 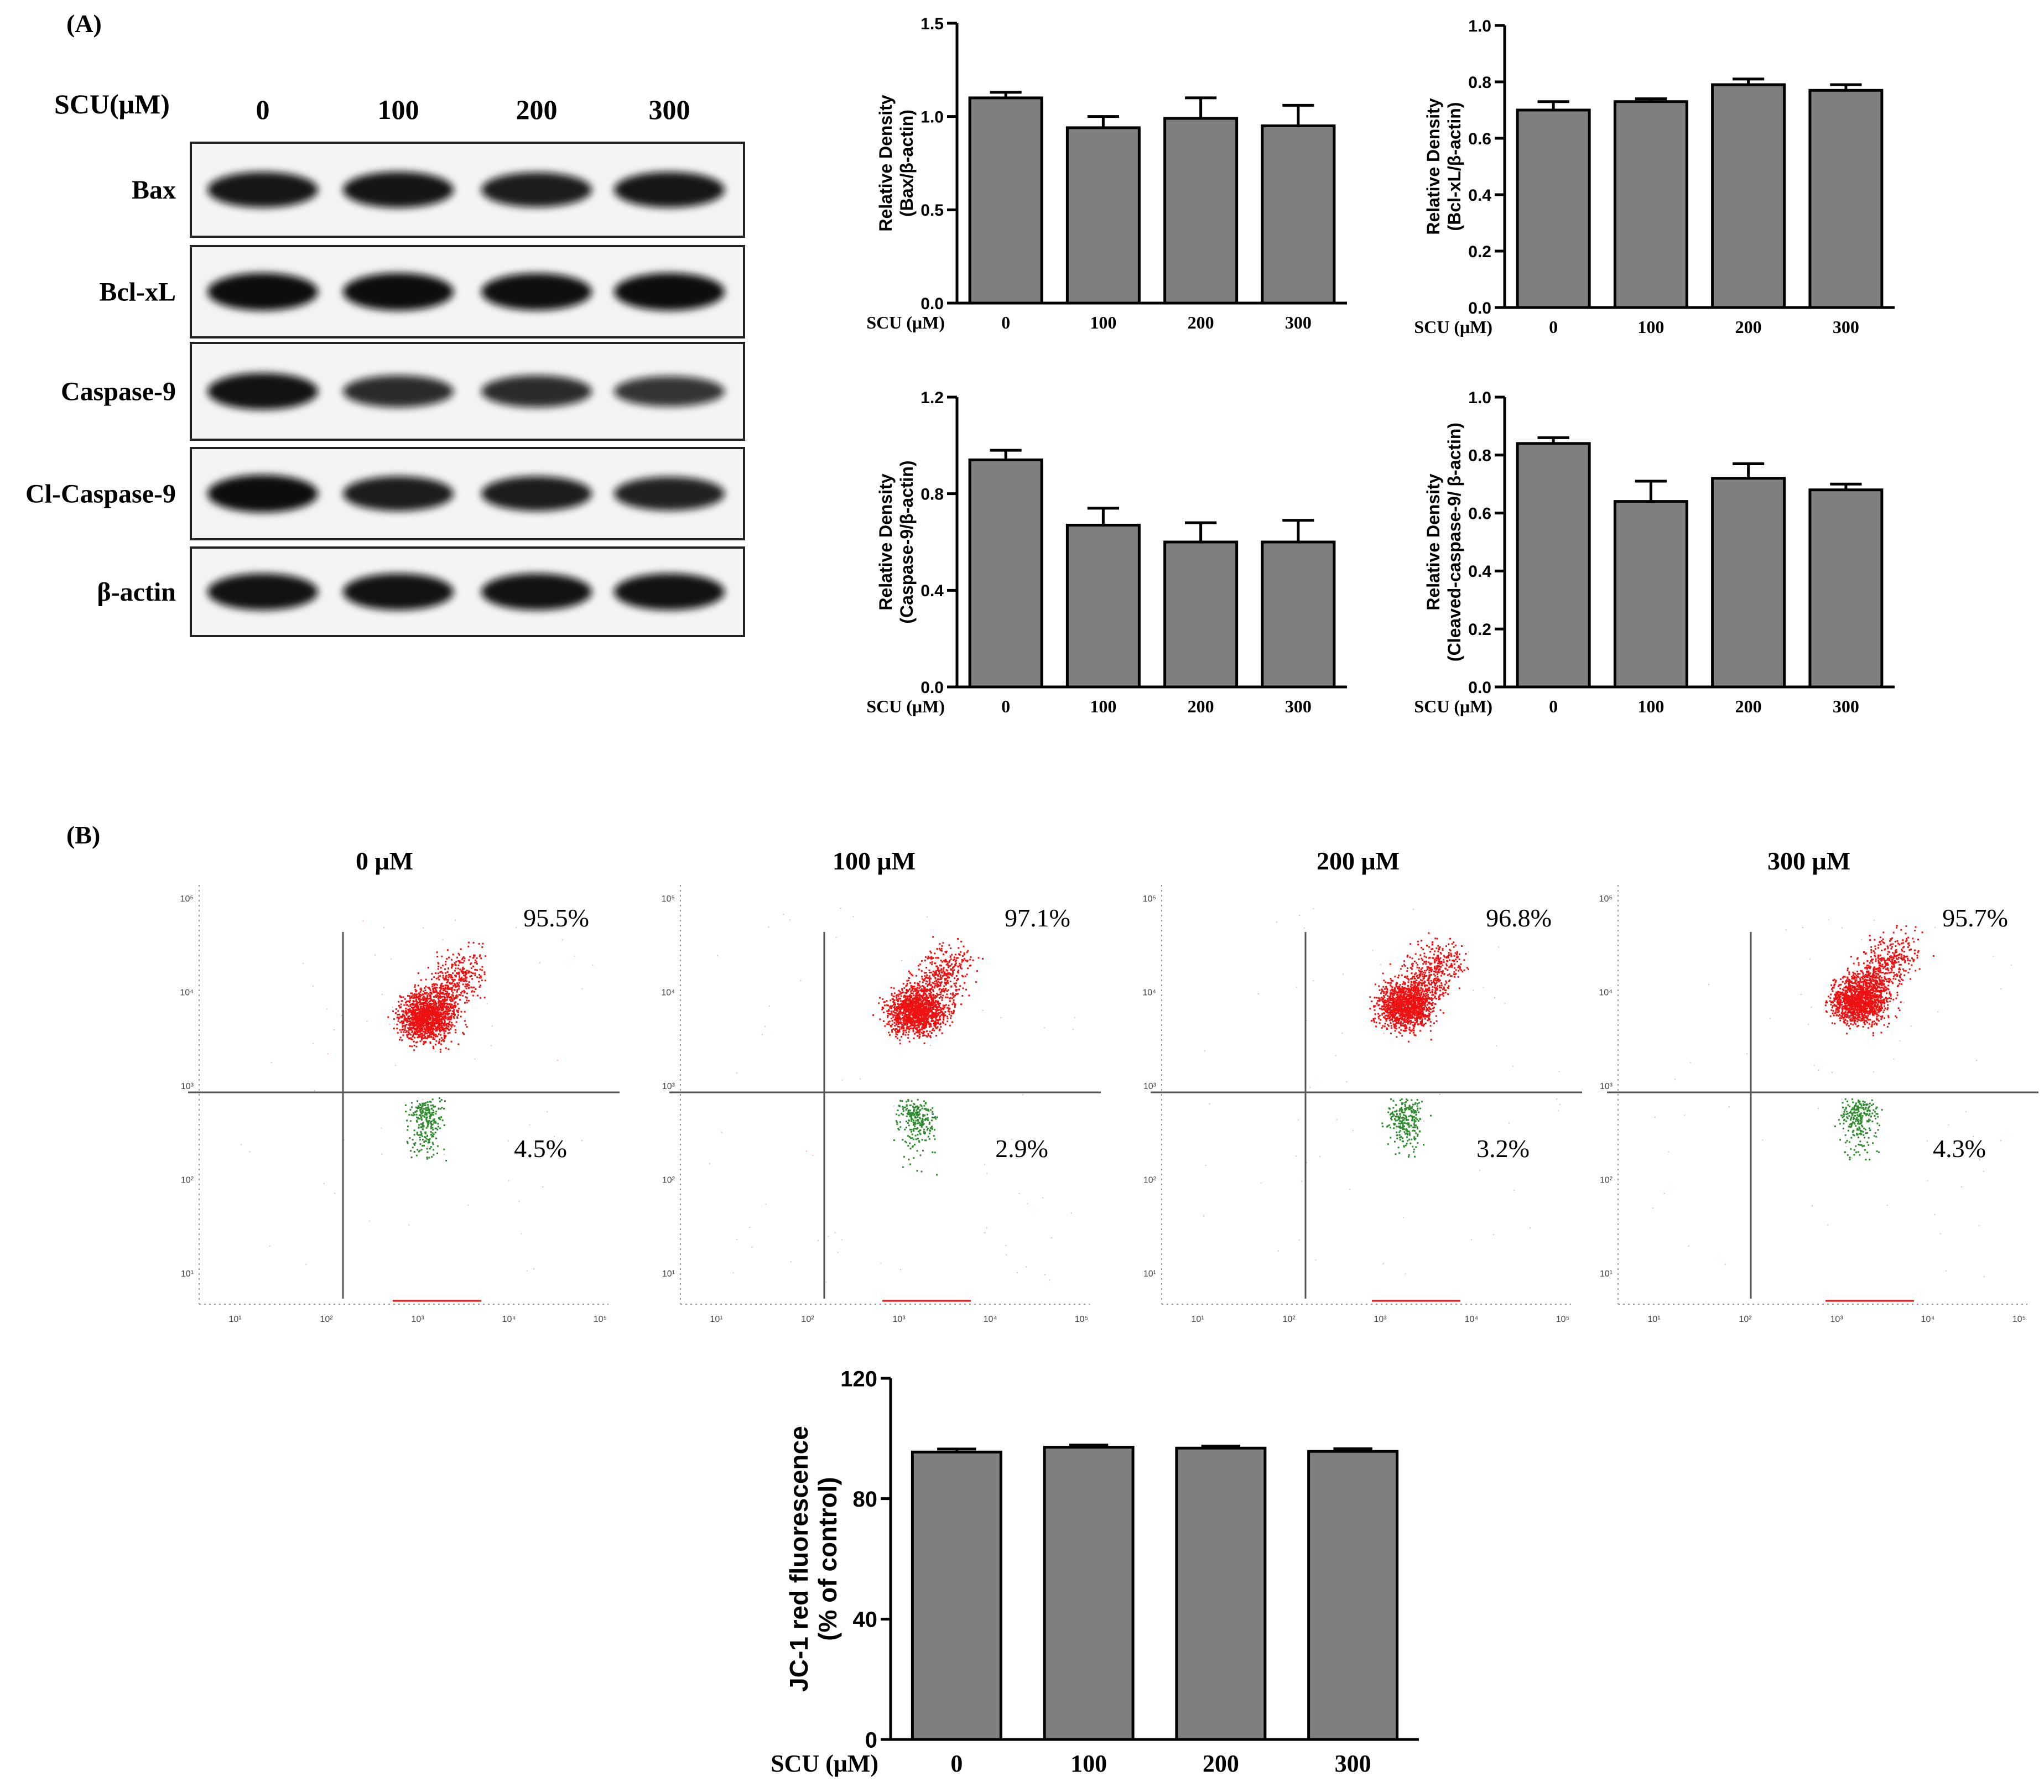 I want to click on flow-dots-upper, so click(x=436, y=997).